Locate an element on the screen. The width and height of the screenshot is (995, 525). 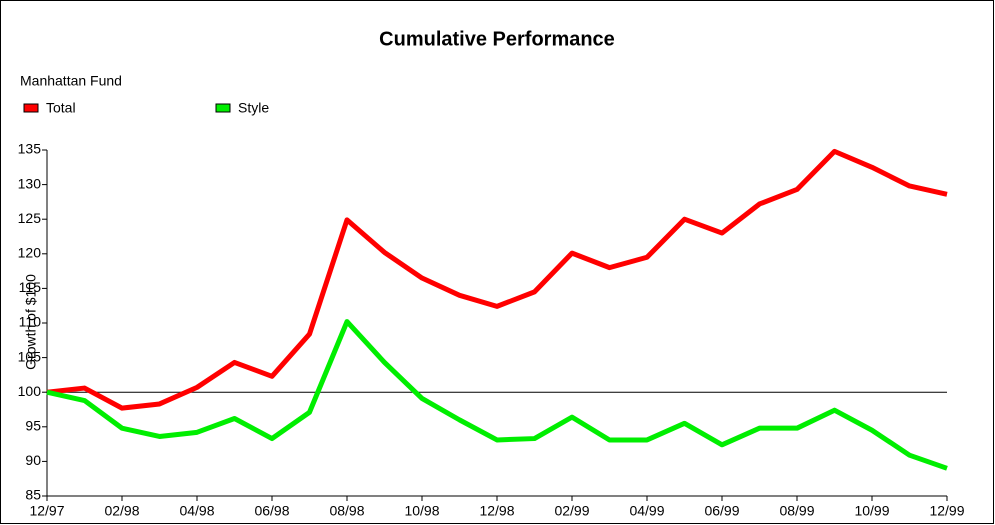
subtitle: Manhattan Fund is located at coordinates (71, 81).